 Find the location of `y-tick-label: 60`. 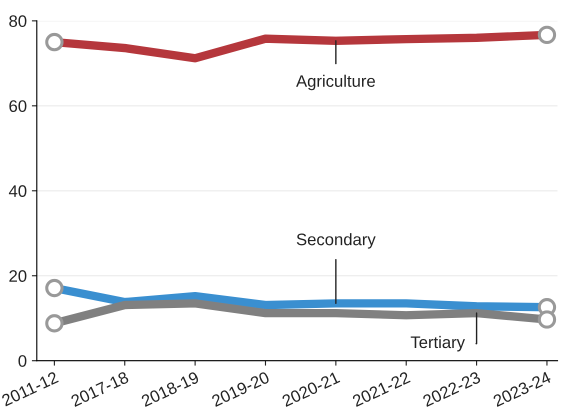

y-tick-label: 60 is located at coordinates (17, 106).